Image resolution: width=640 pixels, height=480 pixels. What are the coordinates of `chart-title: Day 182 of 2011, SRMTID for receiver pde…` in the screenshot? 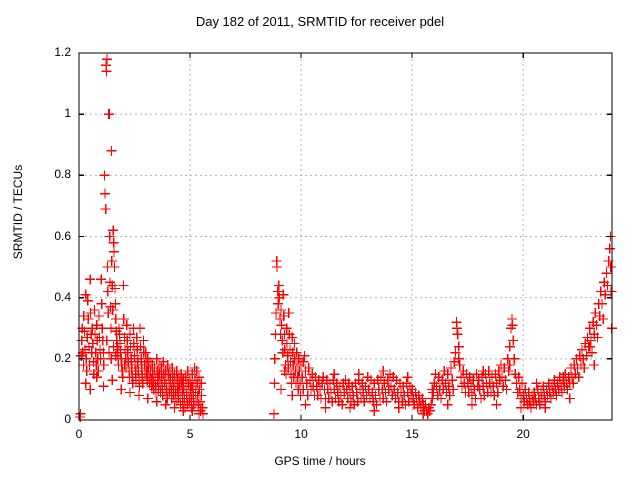 It's located at (320, 21).